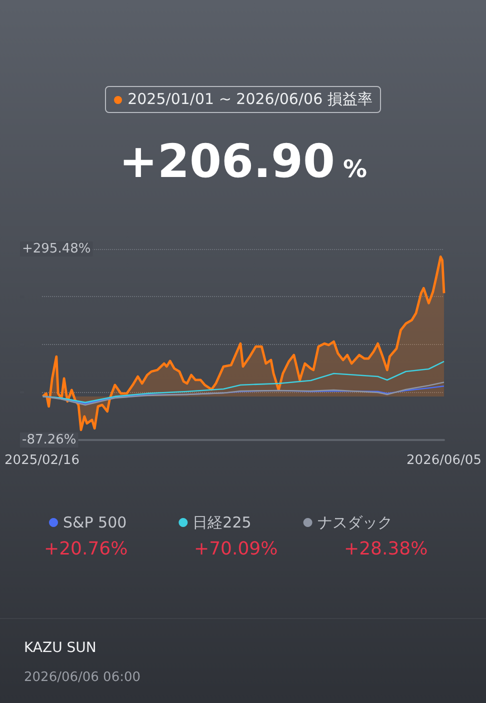  Describe the element at coordinates (243, 161) in the screenshot. I see `chart-subtitle: +206.90 %` at that location.